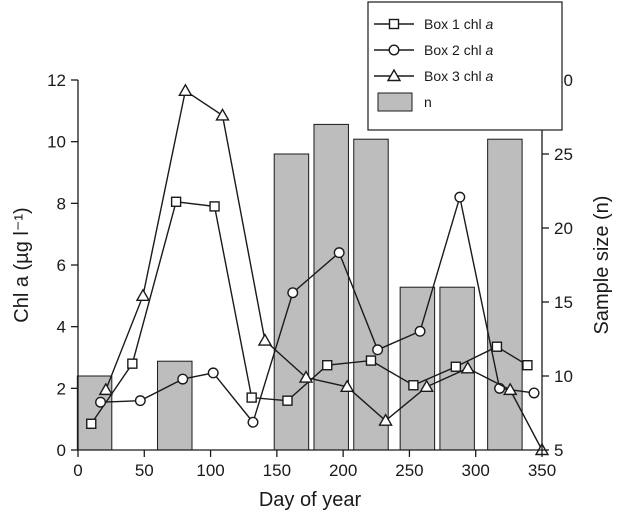 This screenshot has height=517, width=628. What do you see at coordinates (563, 154) in the screenshot?
I see `y-right-tick-label: 25` at bounding box center [563, 154].